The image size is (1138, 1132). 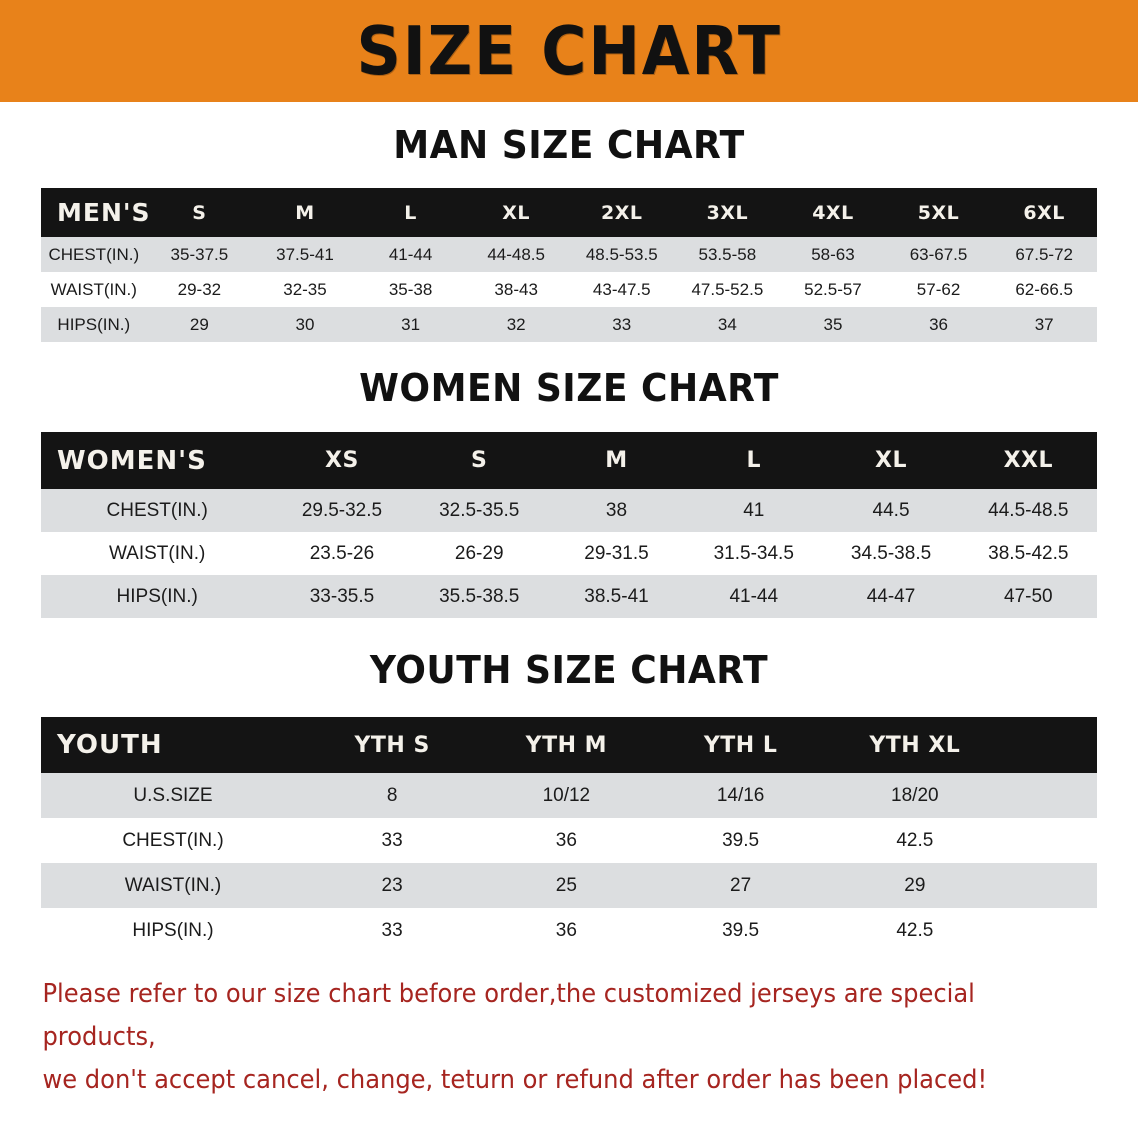 I want to click on youth-row-chest-label: CHEST(IN.), so click(x=173, y=840).